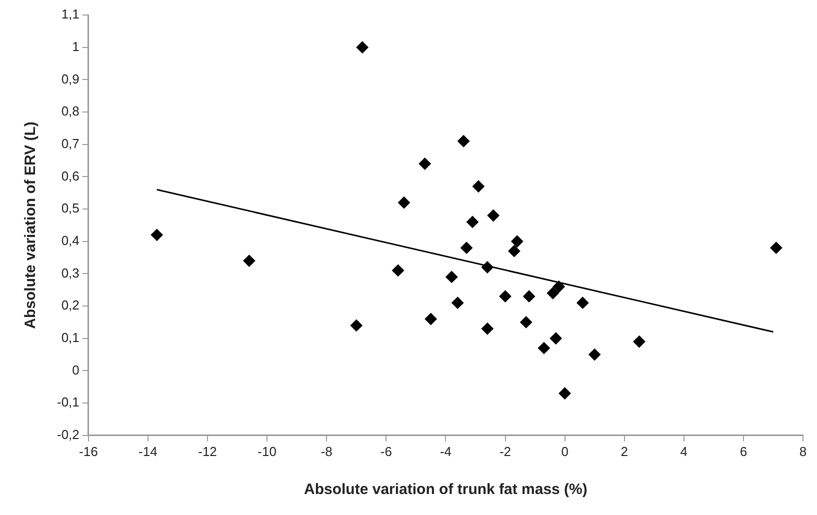 This screenshot has width=817, height=515. What do you see at coordinates (31, 225) in the screenshot?
I see `y-axis-title: Absolute variation of ERV (L)` at bounding box center [31, 225].